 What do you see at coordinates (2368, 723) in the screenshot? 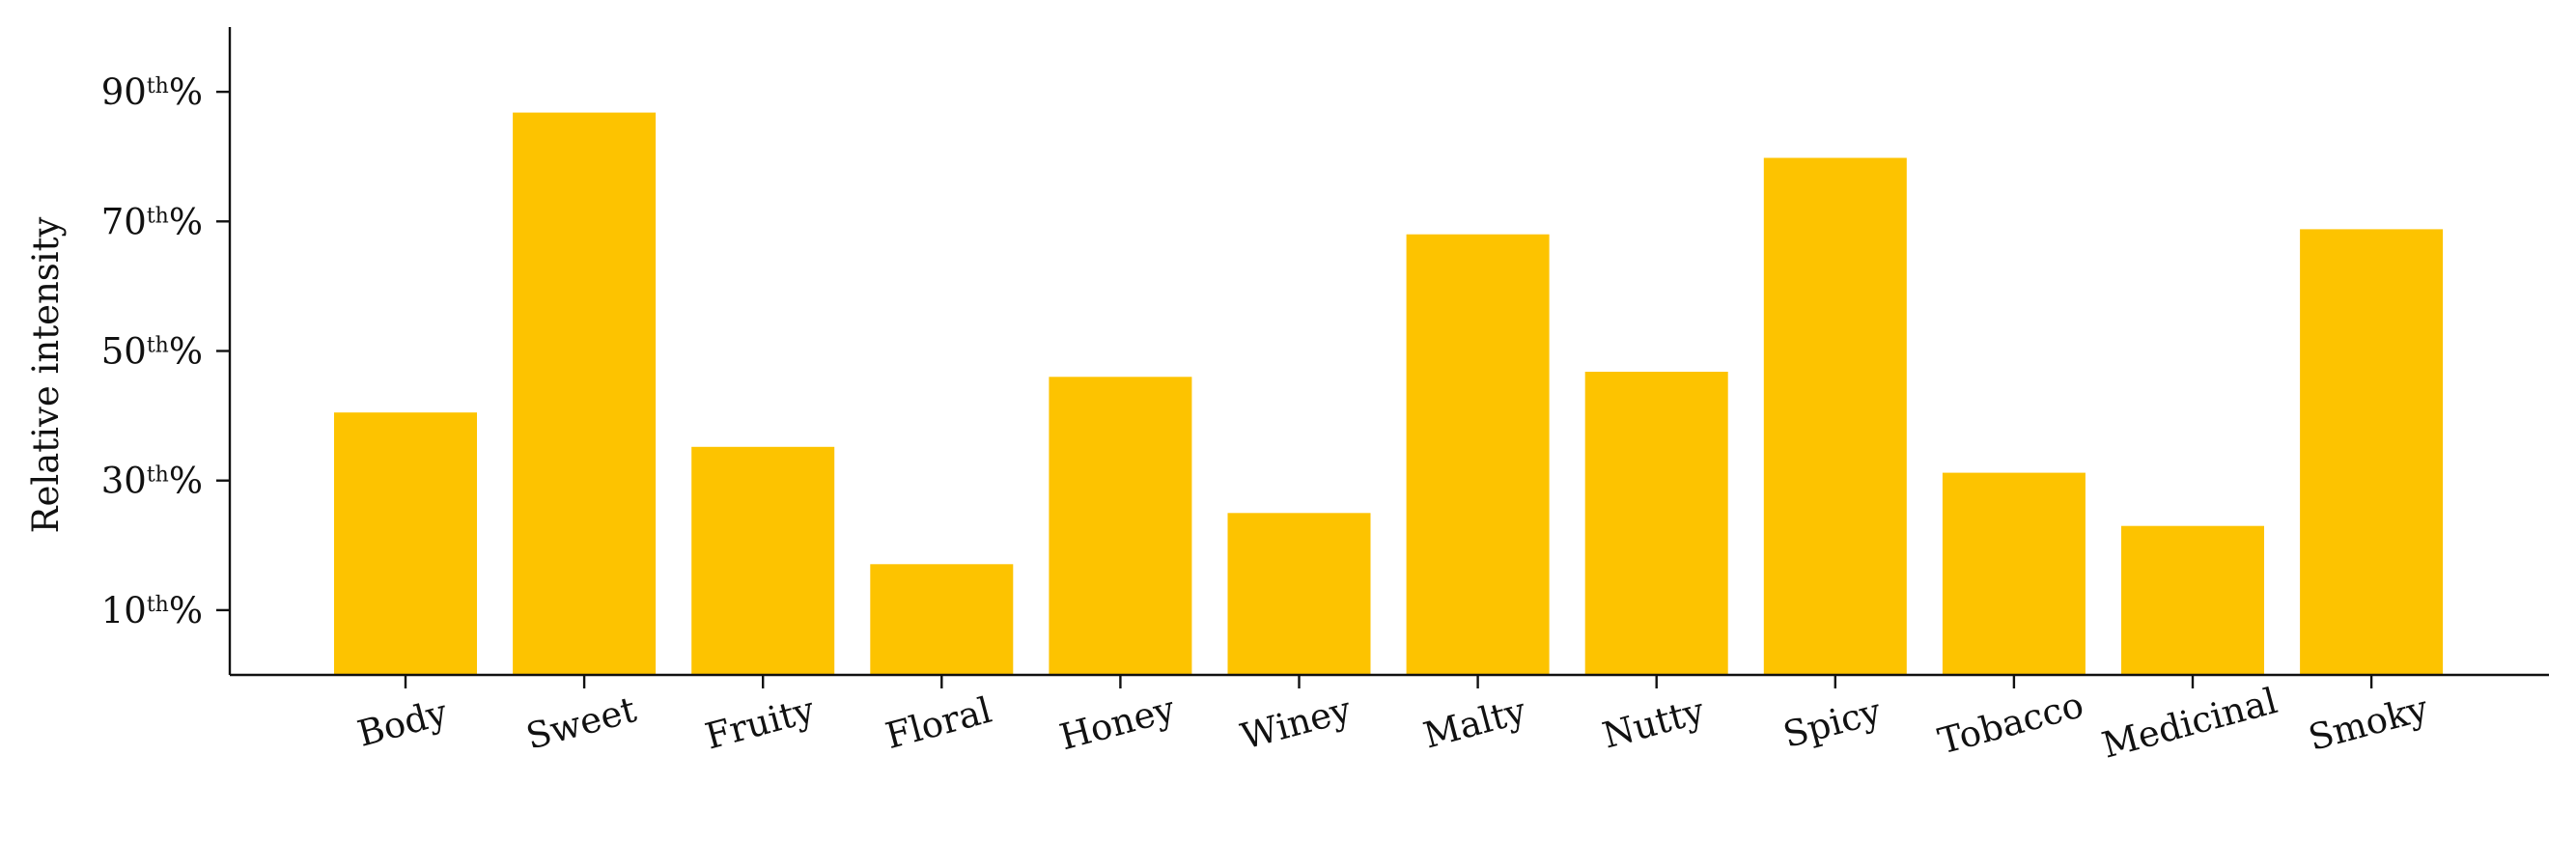
I see `x-tick-label: Smoky` at bounding box center [2368, 723].